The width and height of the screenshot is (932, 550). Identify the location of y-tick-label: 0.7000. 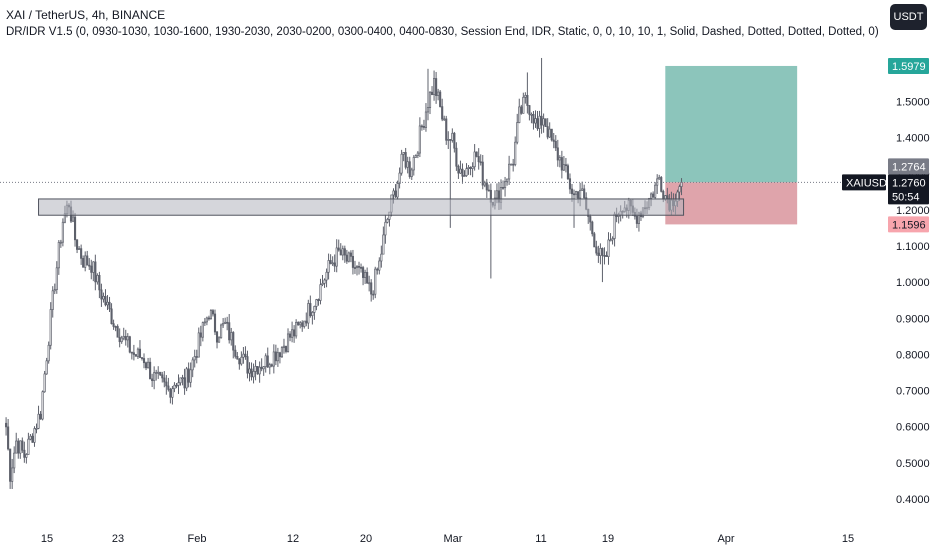
(913, 392).